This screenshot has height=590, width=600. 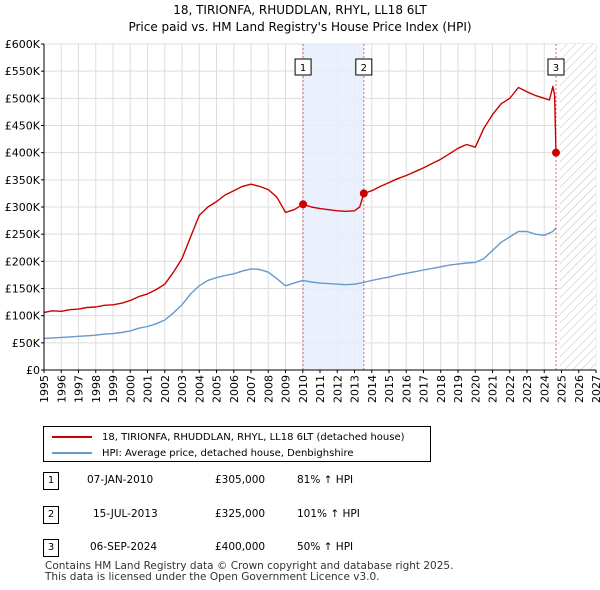 I want to click on y-tick-label: £300K, so click(x=23, y=207).